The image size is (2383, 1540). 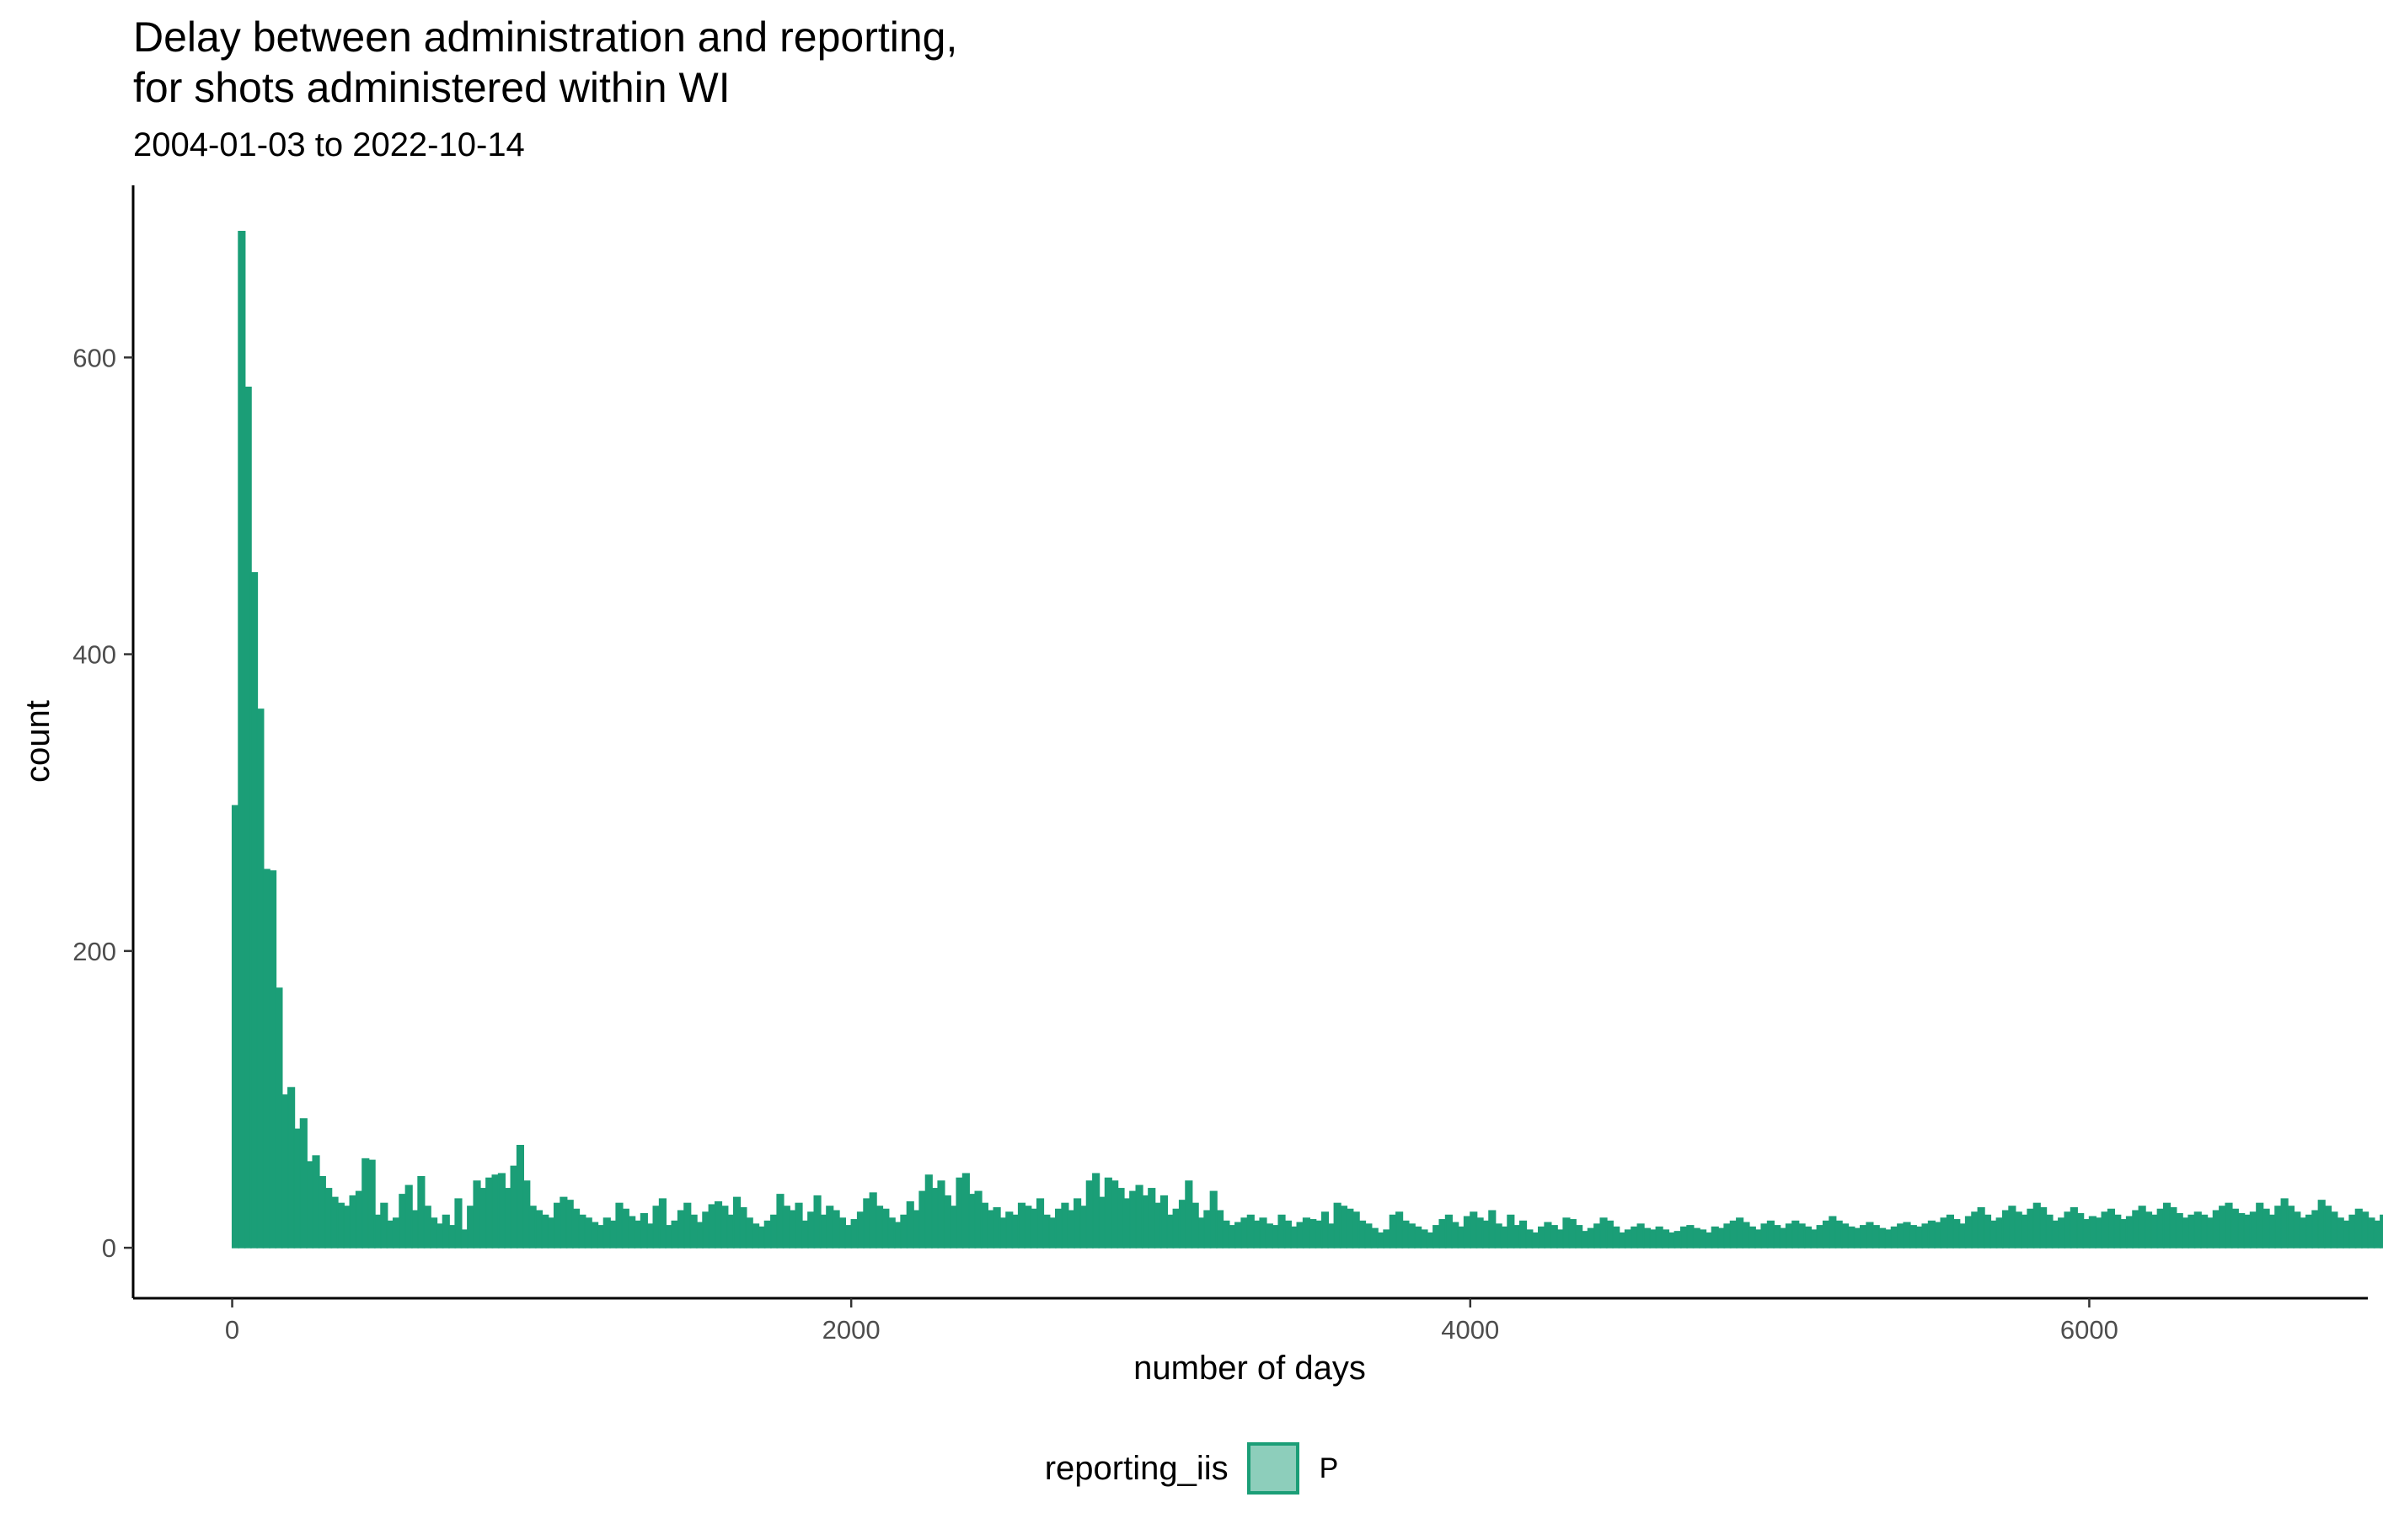 What do you see at coordinates (1250, 1369) in the screenshot?
I see `x-axis-title: number of days` at bounding box center [1250, 1369].